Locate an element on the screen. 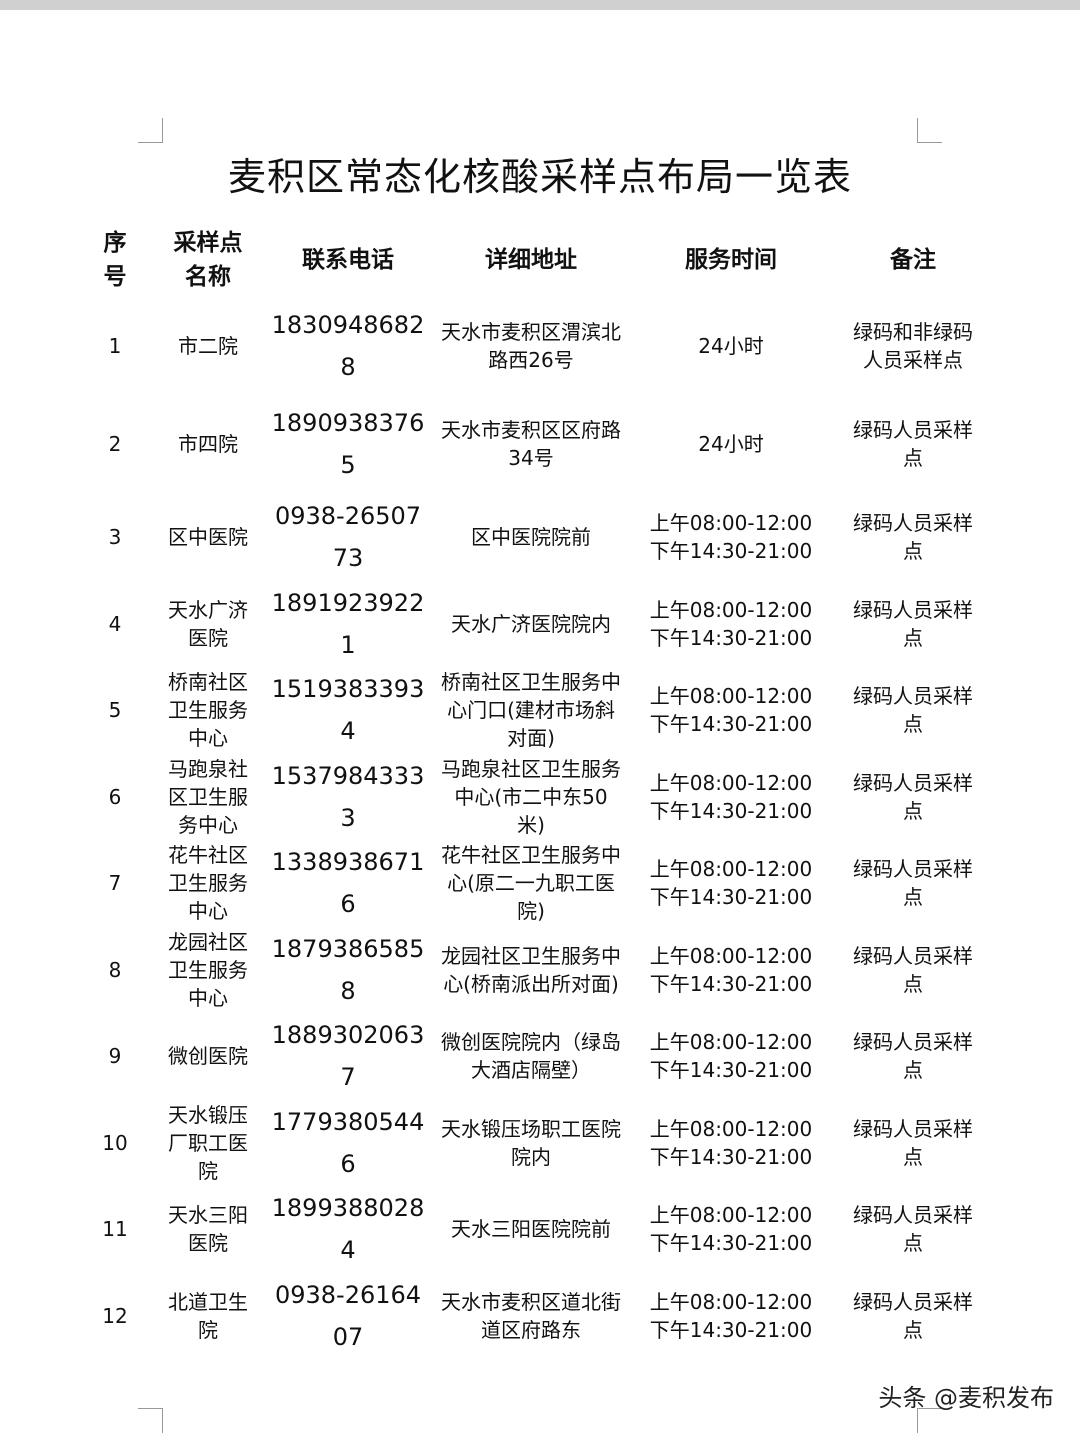  cell-address: 马跑泉社区卫生服务中心(市二中东50米) is located at coordinates (531, 796).